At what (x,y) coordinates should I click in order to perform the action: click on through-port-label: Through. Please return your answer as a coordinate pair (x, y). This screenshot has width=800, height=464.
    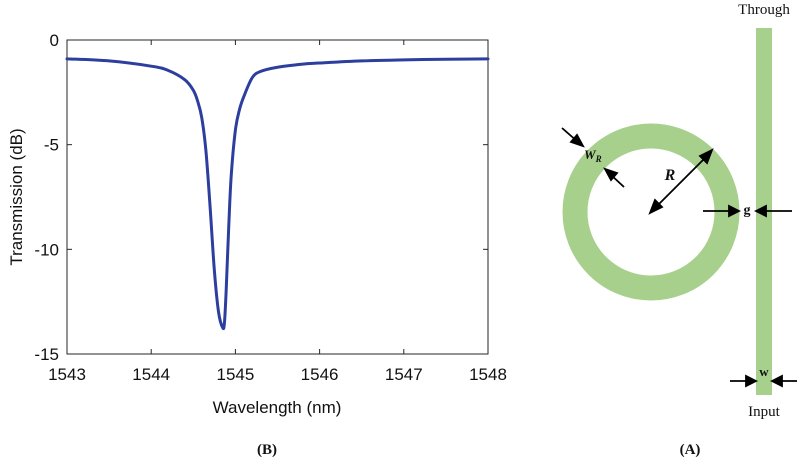
    Looking at the image, I should click on (764, 10).